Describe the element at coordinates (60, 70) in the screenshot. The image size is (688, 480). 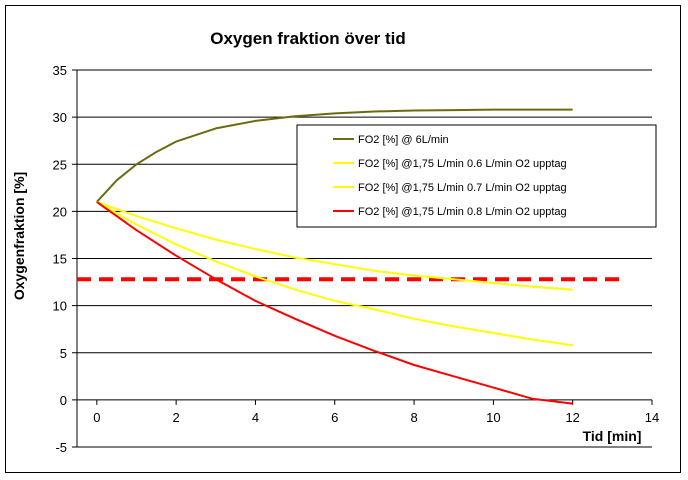
I see `y-tick-label: 35` at that location.